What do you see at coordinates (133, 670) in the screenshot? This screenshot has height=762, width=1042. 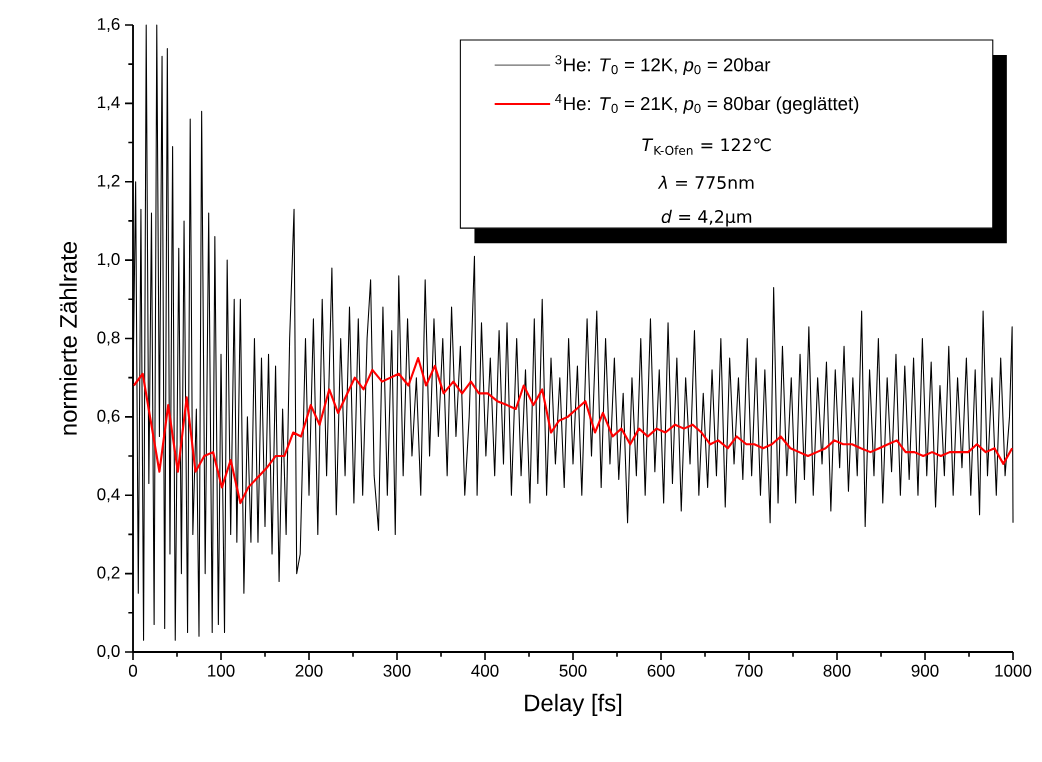 I see `x-tick-label: 0` at bounding box center [133, 670].